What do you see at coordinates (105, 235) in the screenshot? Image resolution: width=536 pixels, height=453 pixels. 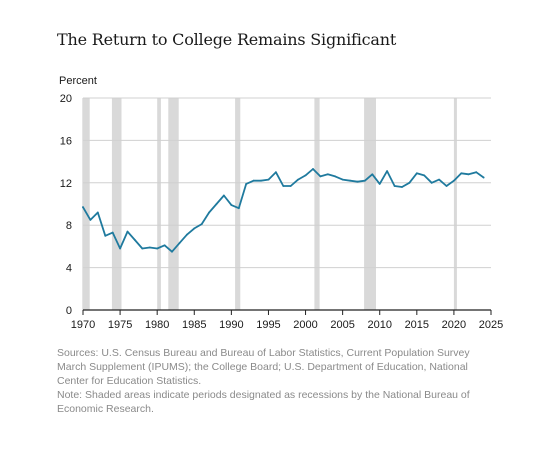 I see `data-point-1973` at bounding box center [105, 235].